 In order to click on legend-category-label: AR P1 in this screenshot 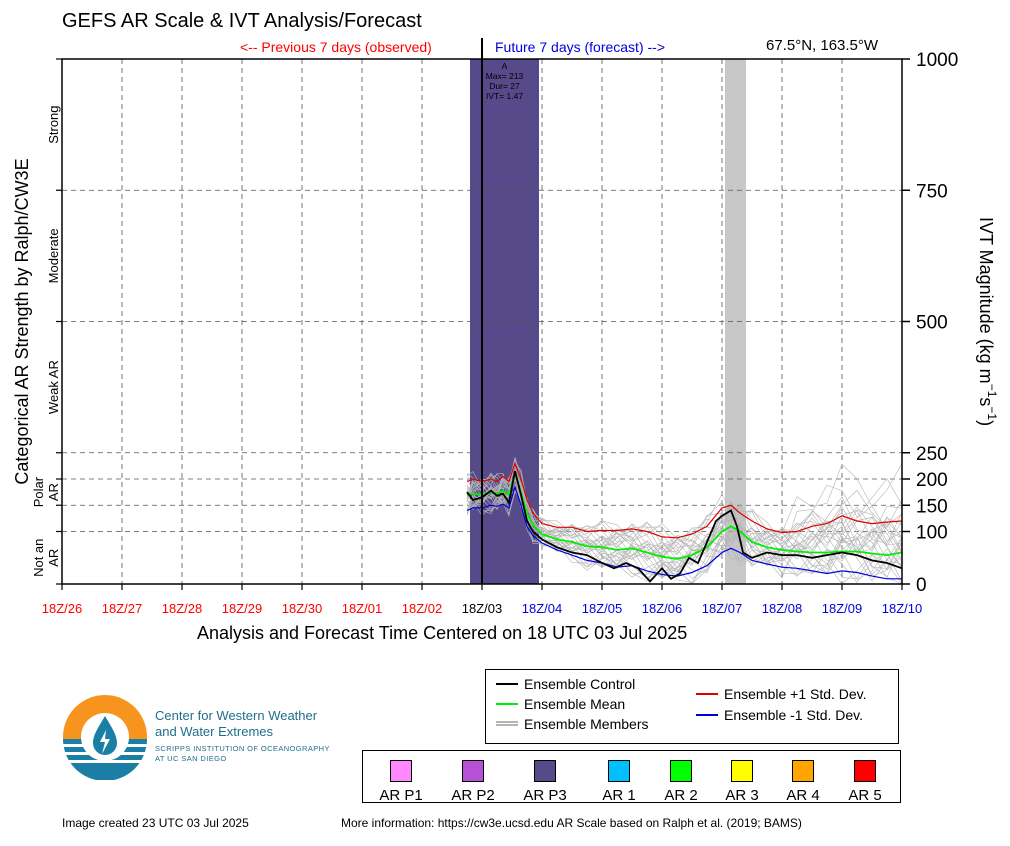, I will do `click(401, 795)`.